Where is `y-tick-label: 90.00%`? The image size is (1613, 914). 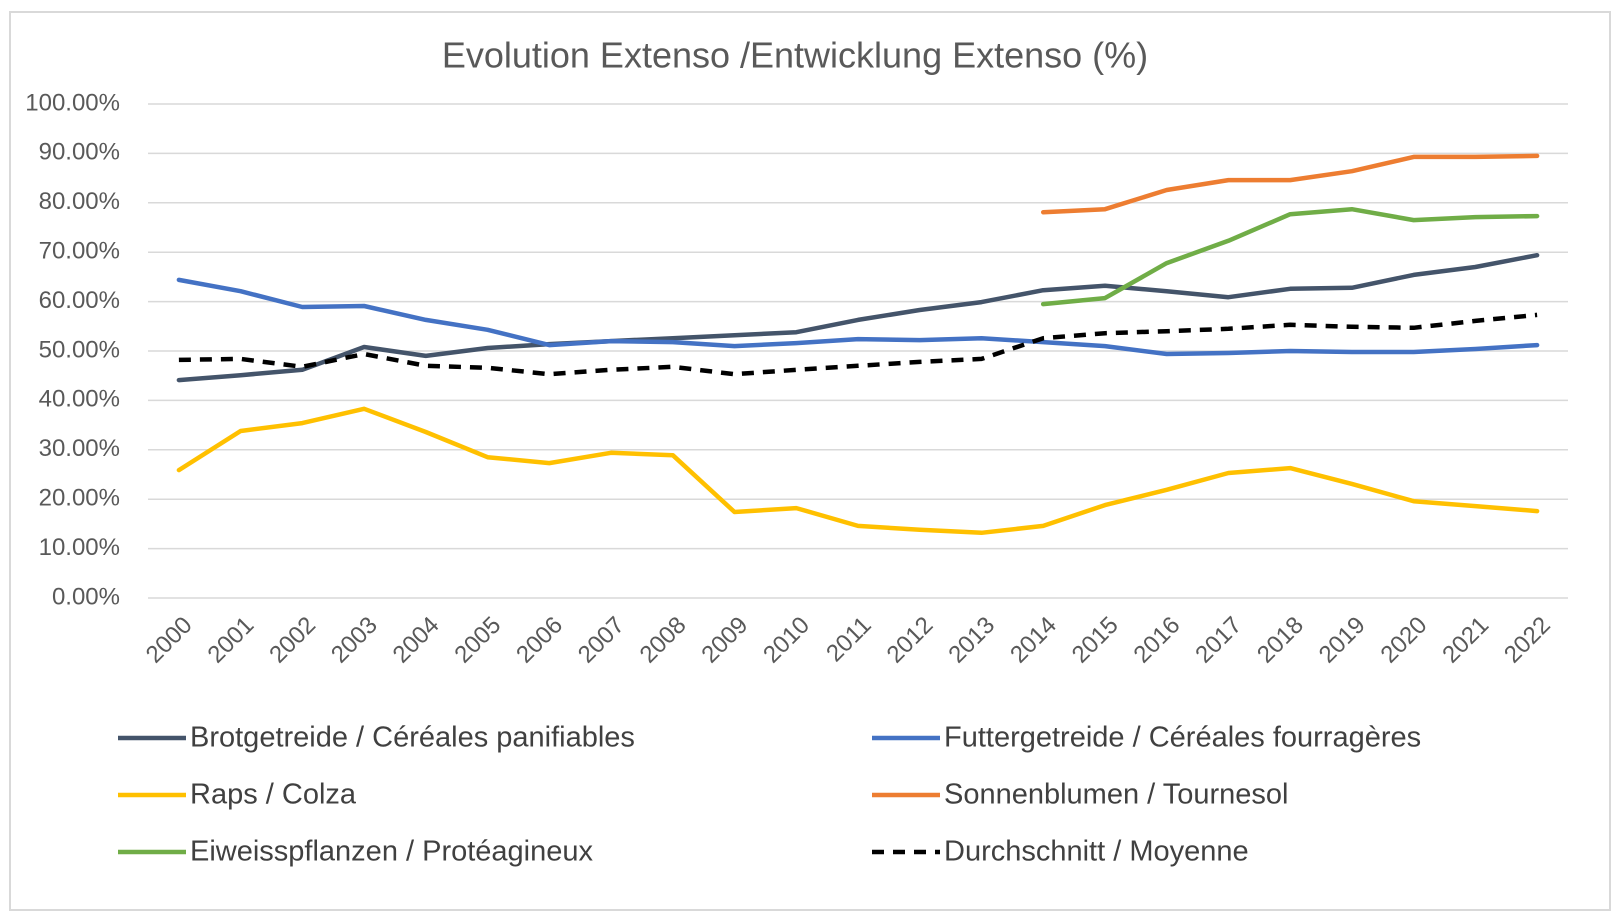
y-tick-label: 90.00% is located at coordinates (79, 152).